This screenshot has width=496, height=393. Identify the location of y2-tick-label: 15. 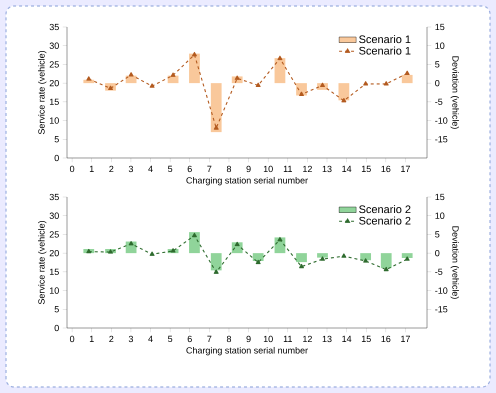
(439, 197).